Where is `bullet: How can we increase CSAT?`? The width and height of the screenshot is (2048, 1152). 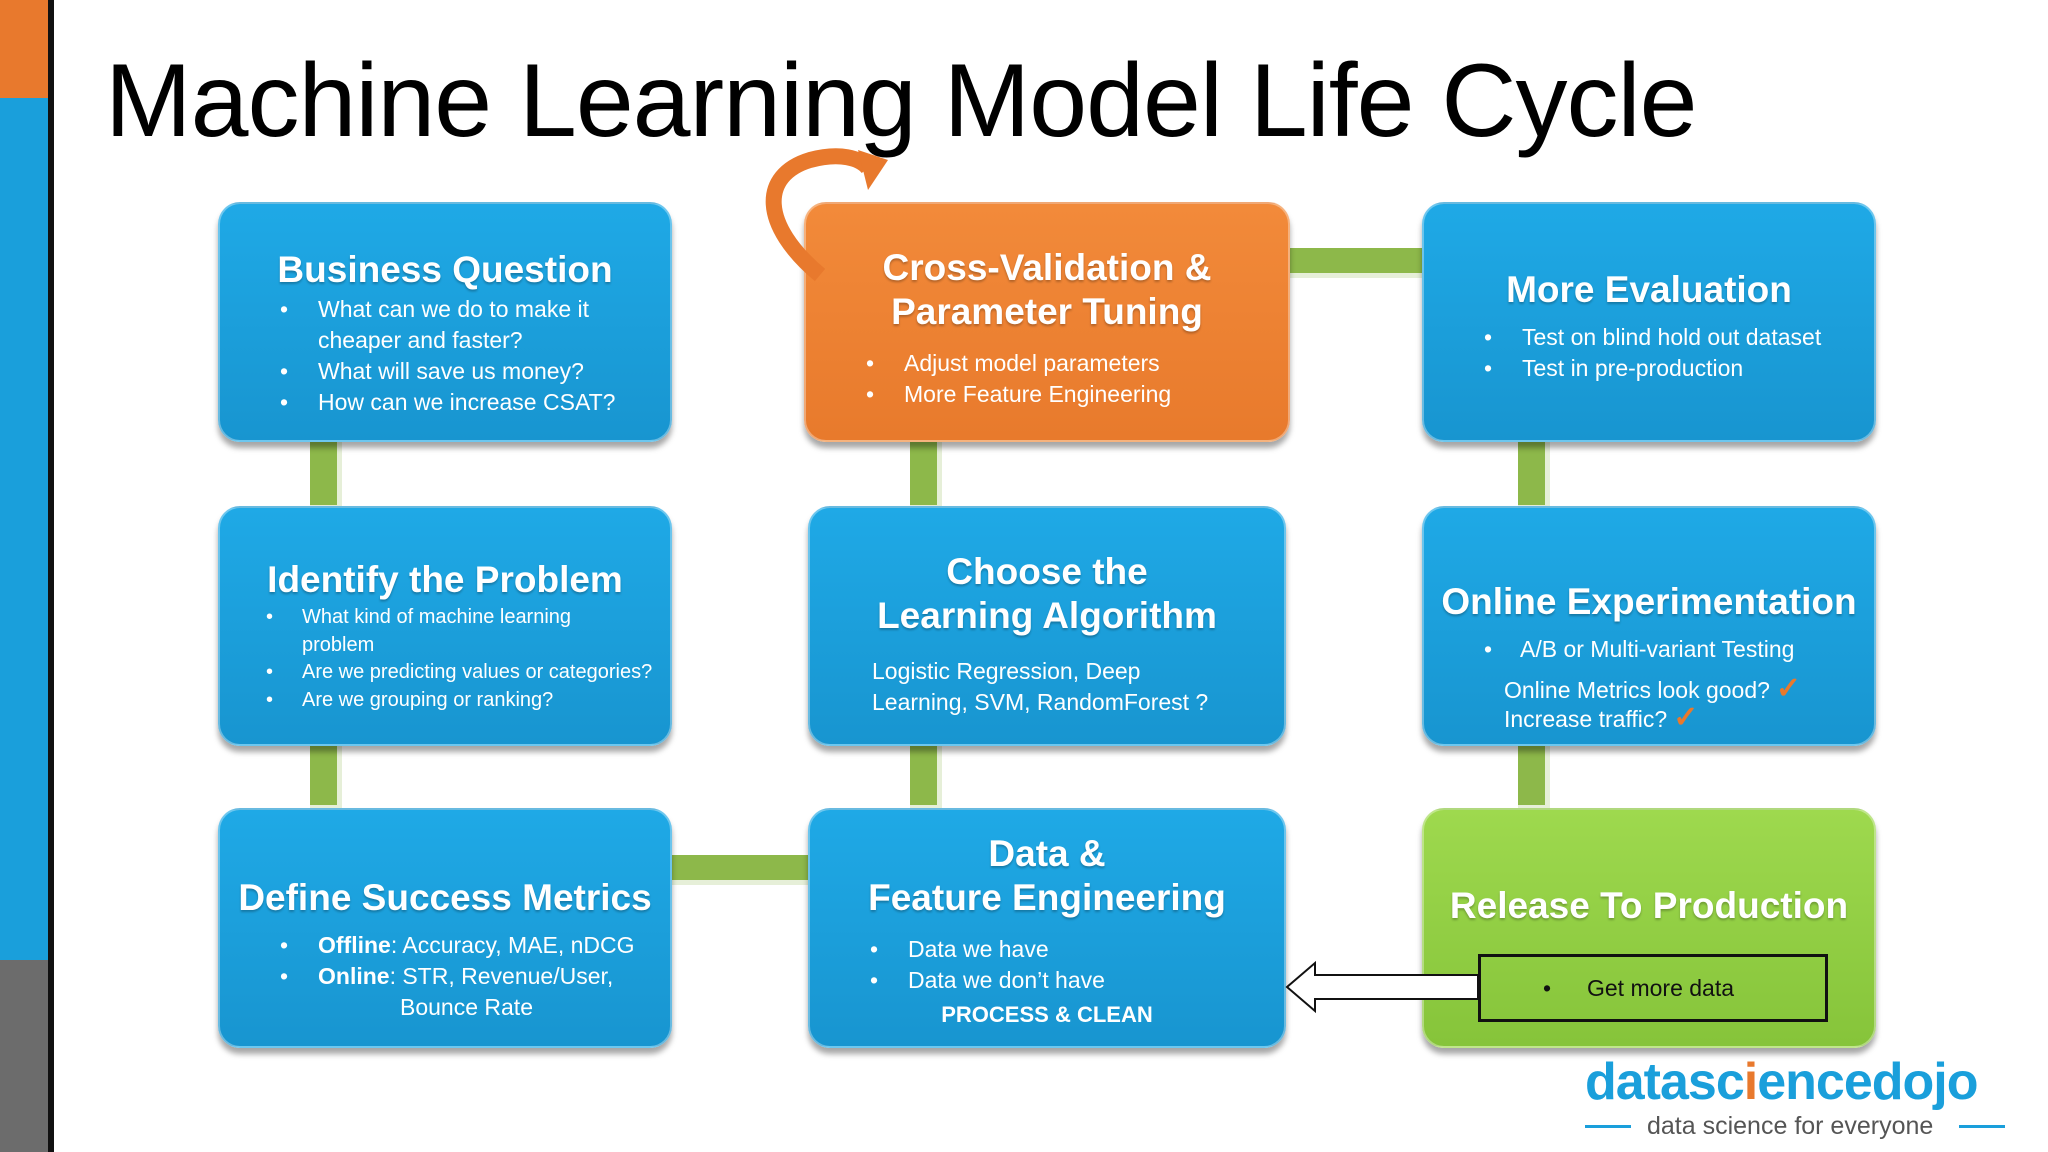 bullet: How can we increase CSAT? is located at coordinates (445, 402).